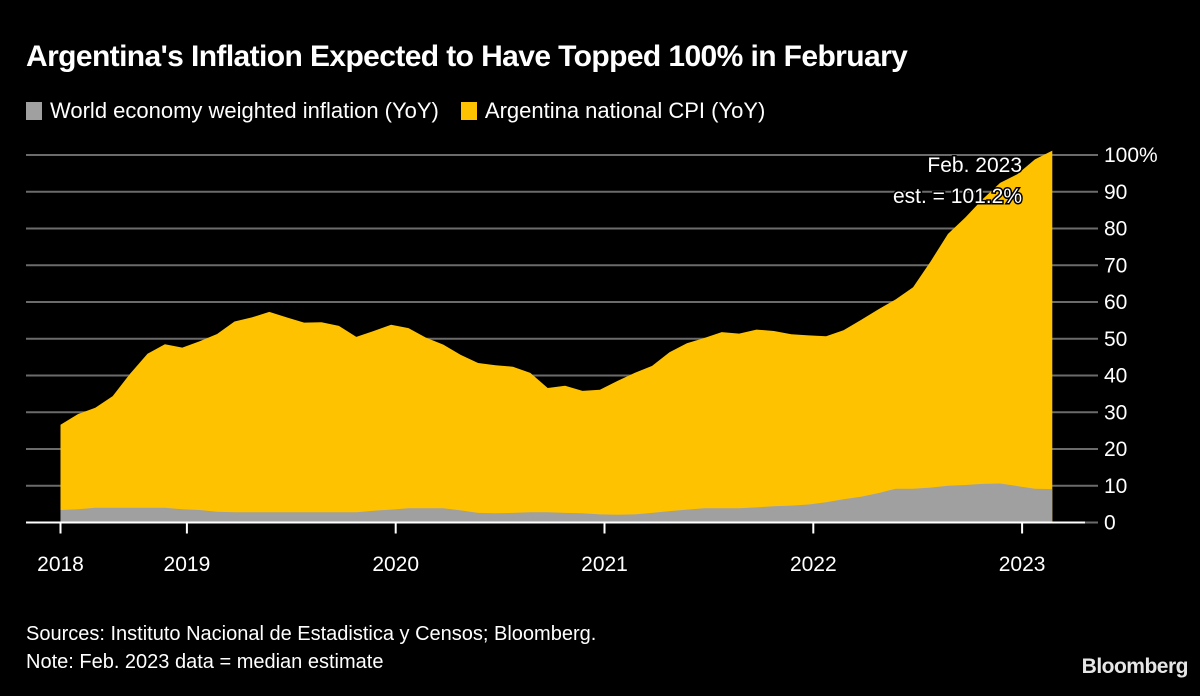  Describe the element at coordinates (244, 110) in the screenshot. I see `legend-label-world: World economy weighted inflation (YoY)` at that location.